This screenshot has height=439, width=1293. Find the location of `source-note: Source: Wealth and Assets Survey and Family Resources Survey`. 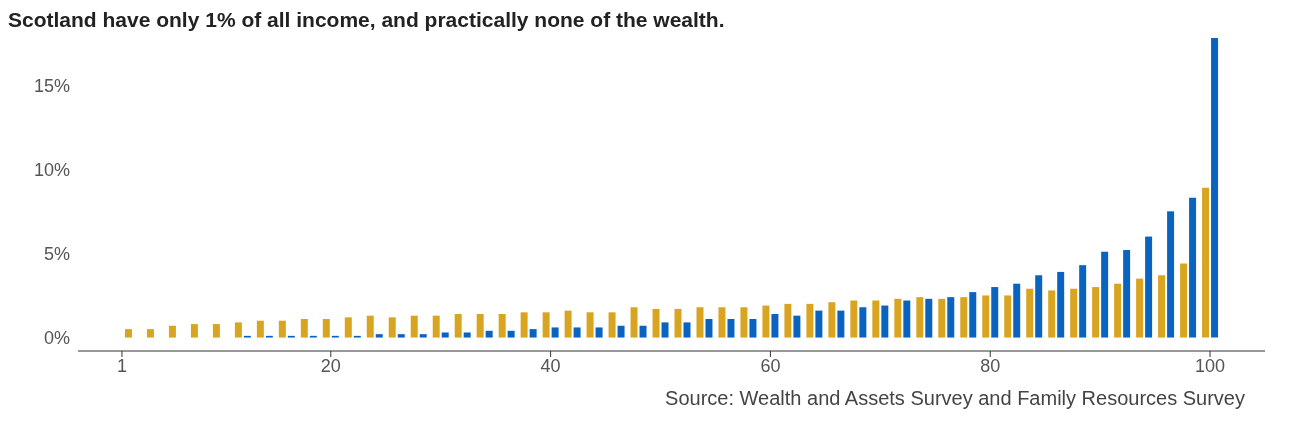

source-note: Source: Wealth and Assets Survey and Family Resources Survey is located at coordinates (955, 398).